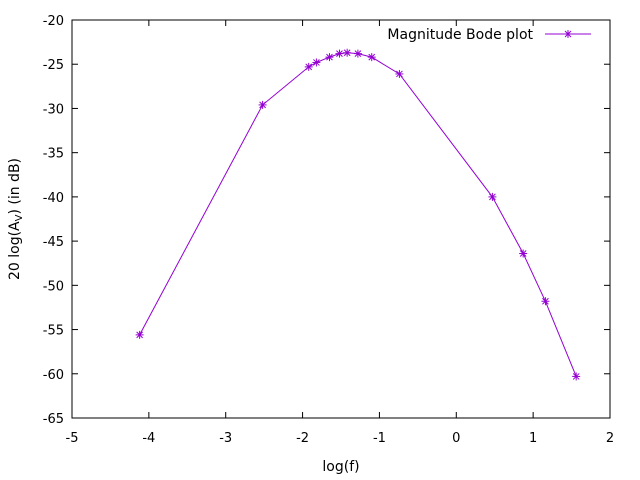 The image size is (640, 480). Describe the element at coordinates (379, 438) in the screenshot. I see `x-tick-label: -1` at that location.